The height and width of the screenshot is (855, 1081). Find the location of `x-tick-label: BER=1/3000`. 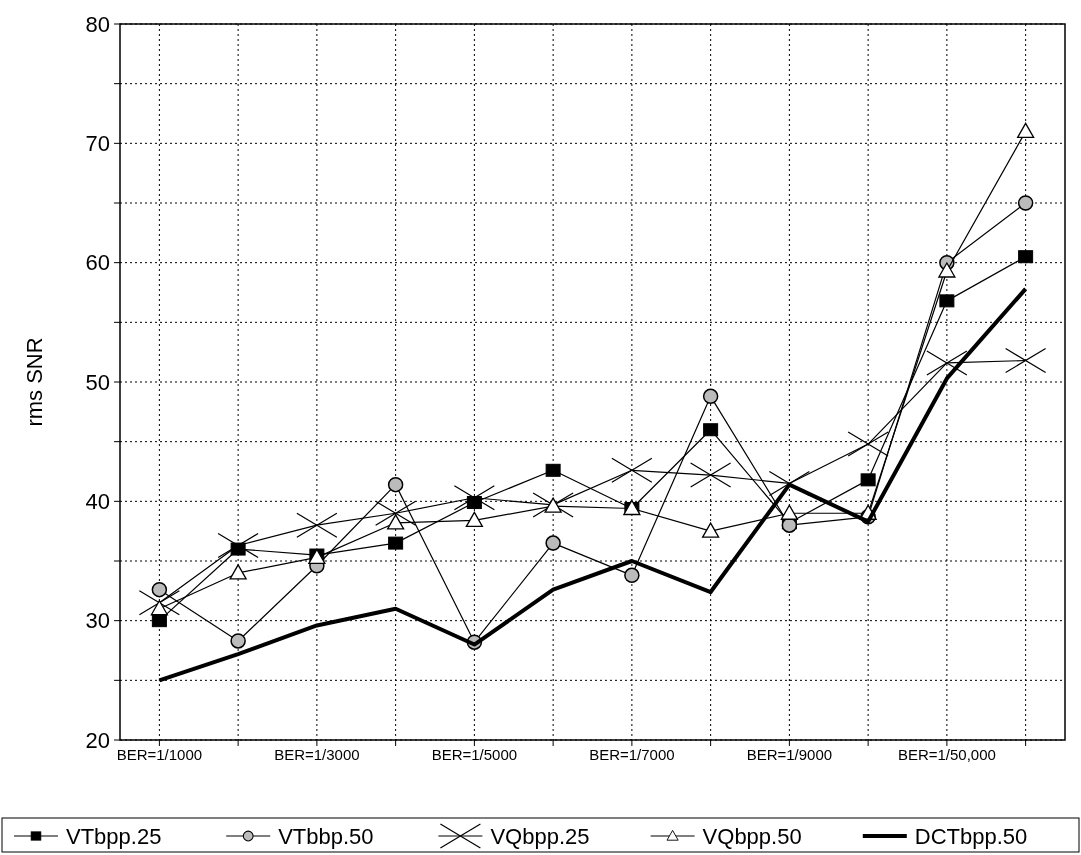

x-tick-label: BER=1/3000 is located at coordinates (317, 754).